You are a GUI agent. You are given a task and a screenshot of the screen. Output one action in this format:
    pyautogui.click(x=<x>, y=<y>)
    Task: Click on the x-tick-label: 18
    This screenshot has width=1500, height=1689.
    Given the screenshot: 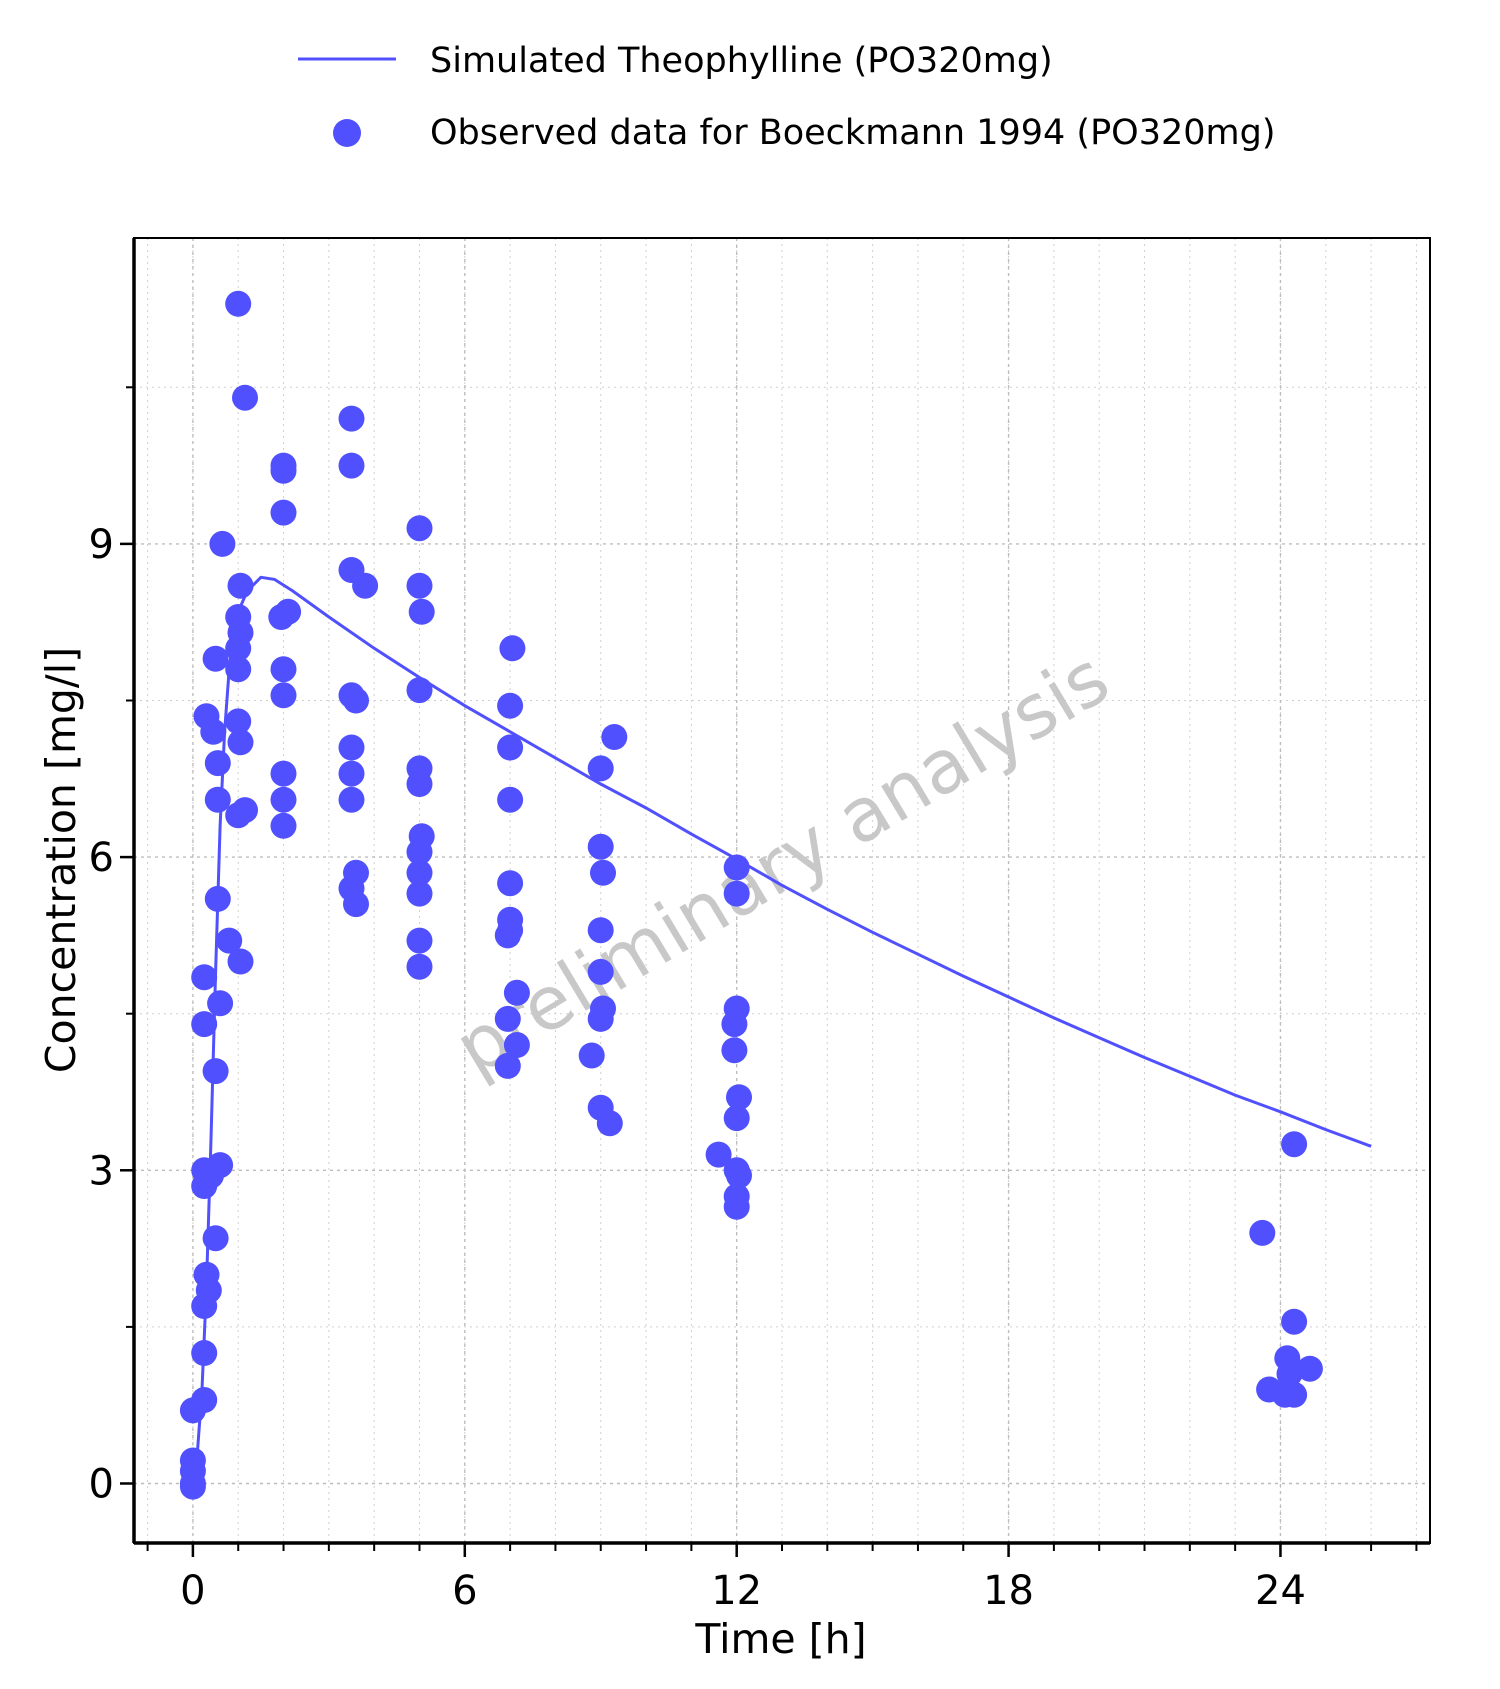 What is the action you would take?
    pyautogui.click(x=1008, y=1591)
    